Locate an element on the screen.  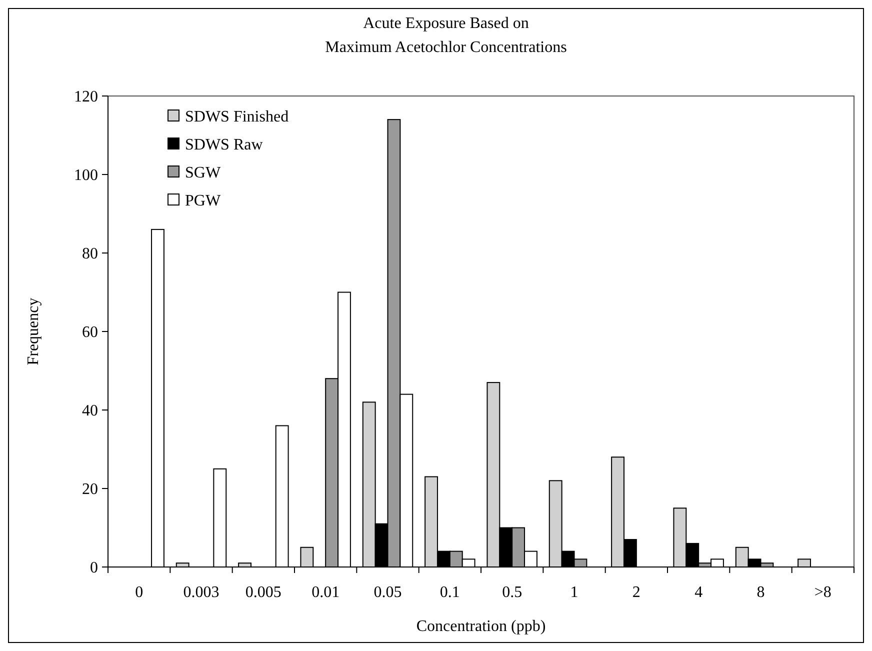
x-tick-label: 4 is located at coordinates (698, 592).